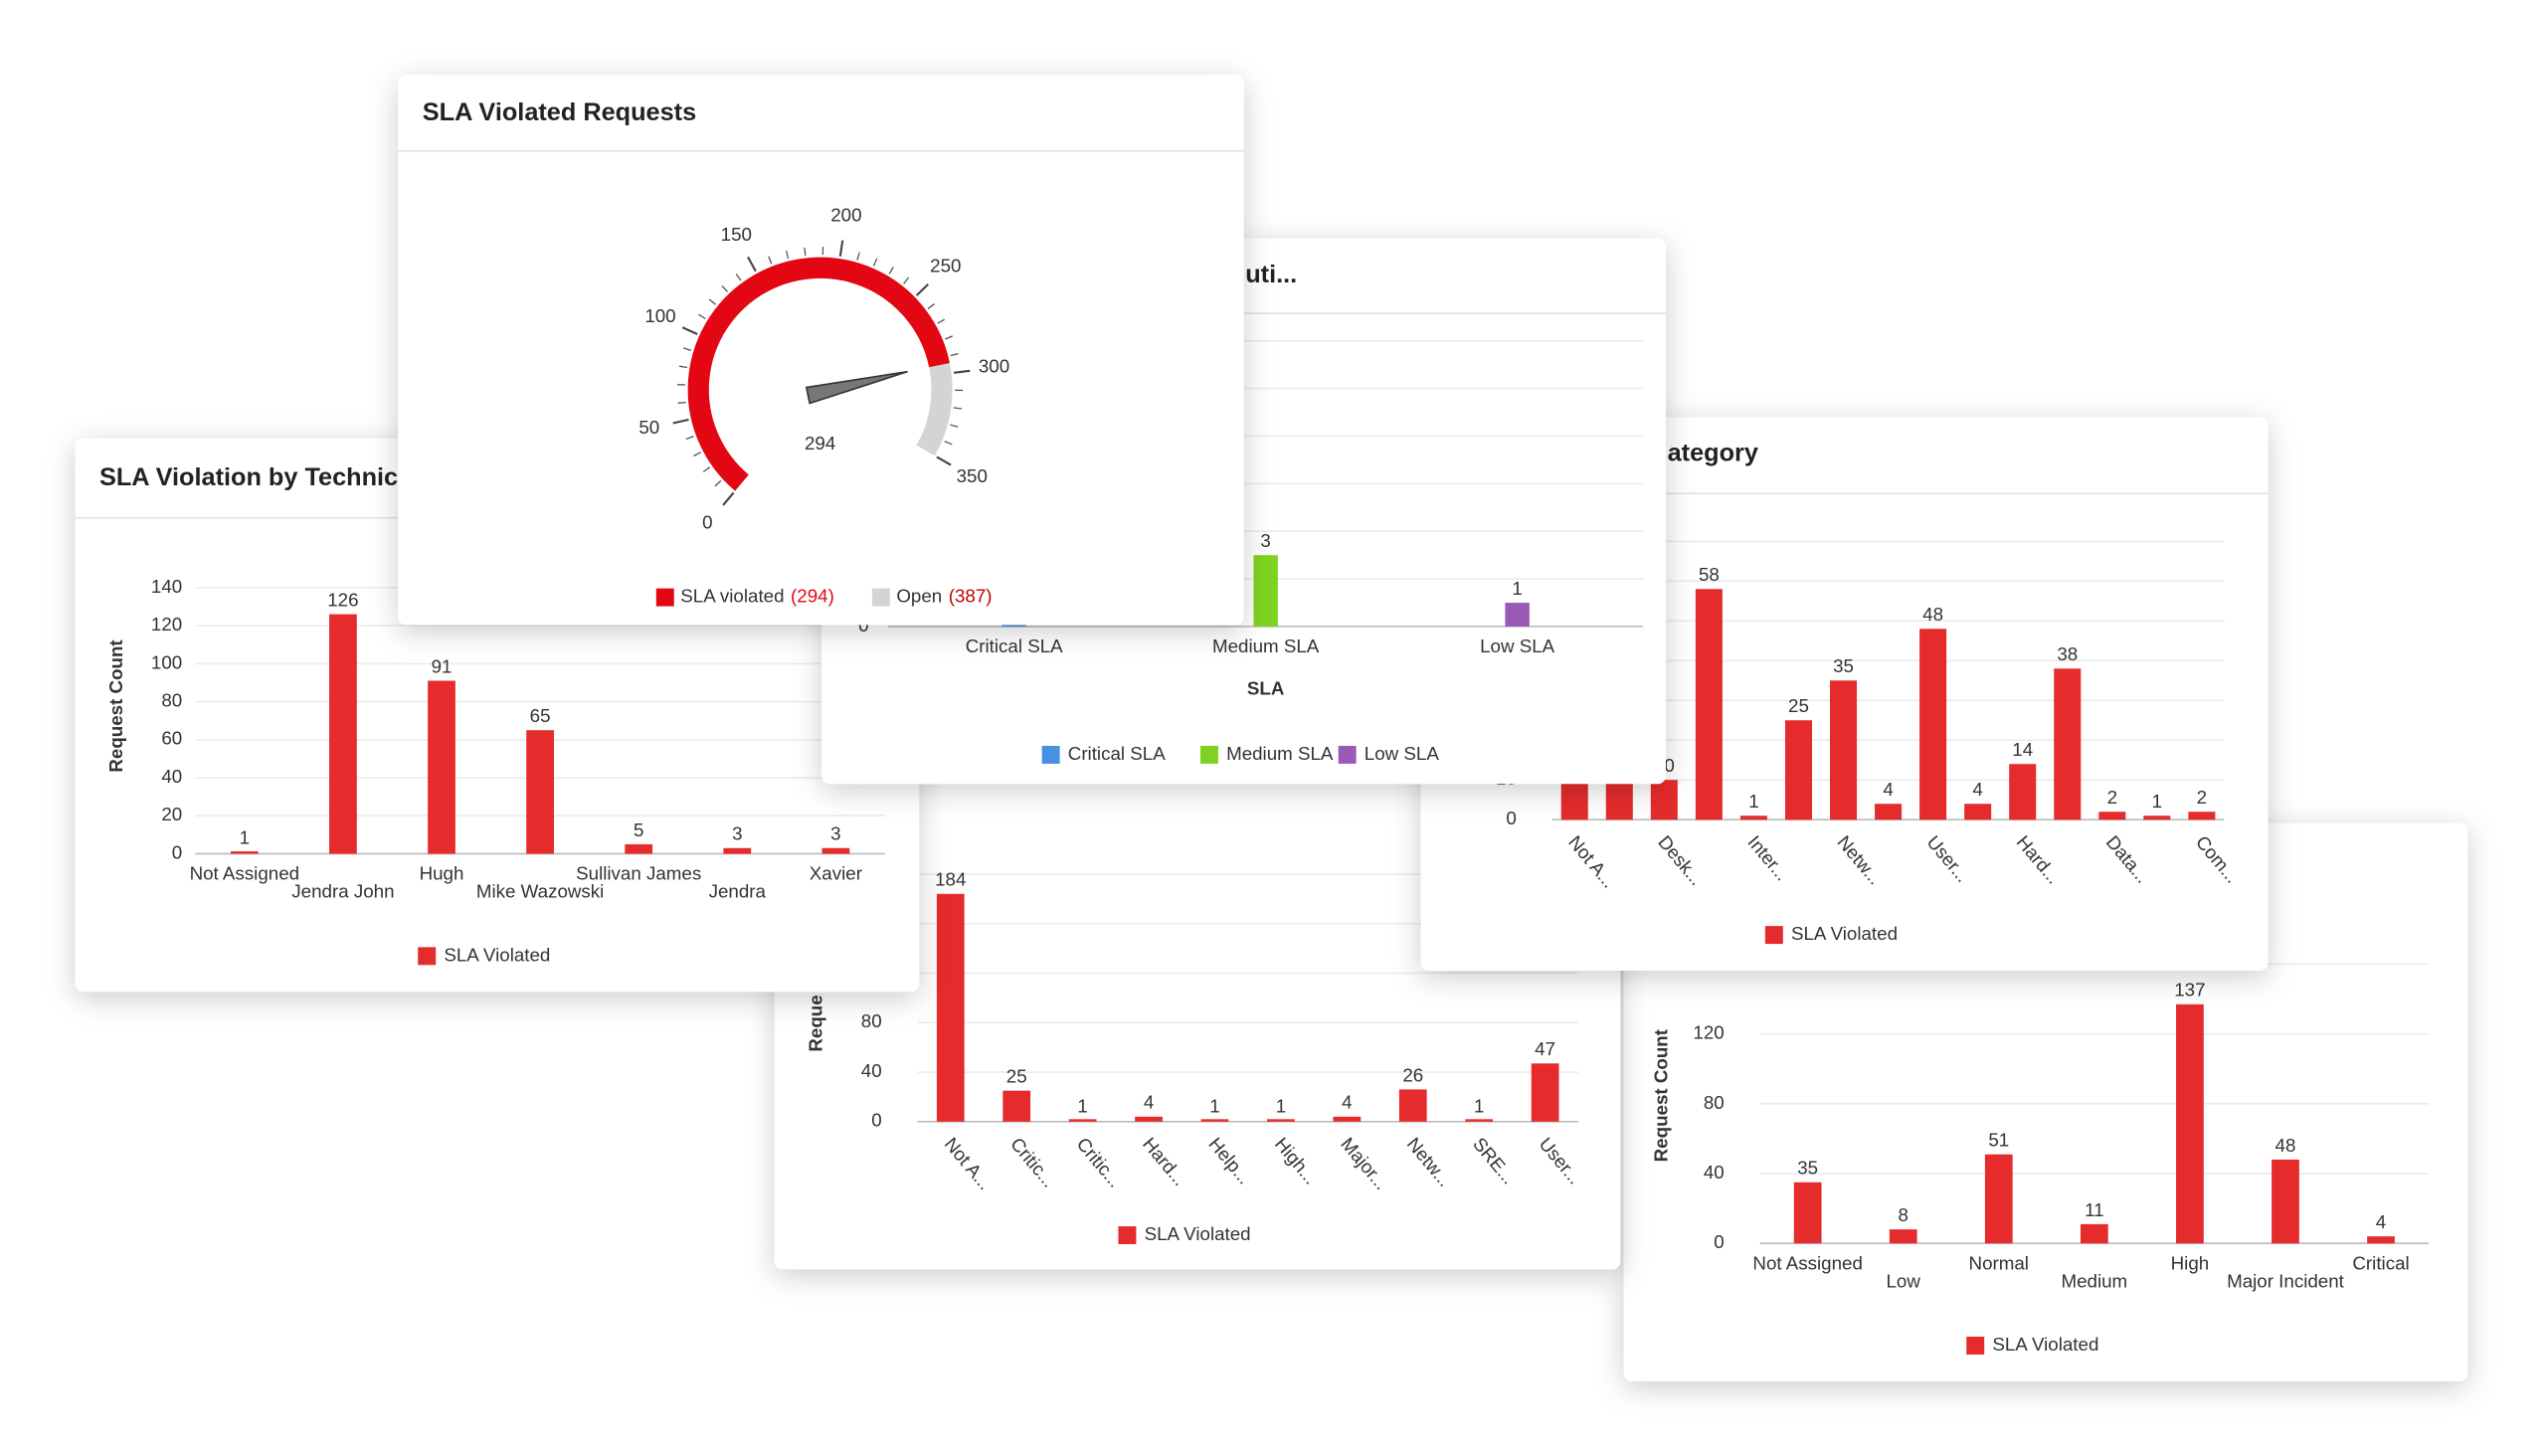  What do you see at coordinates (442, 665) in the screenshot?
I see `value-label: 91` at bounding box center [442, 665].